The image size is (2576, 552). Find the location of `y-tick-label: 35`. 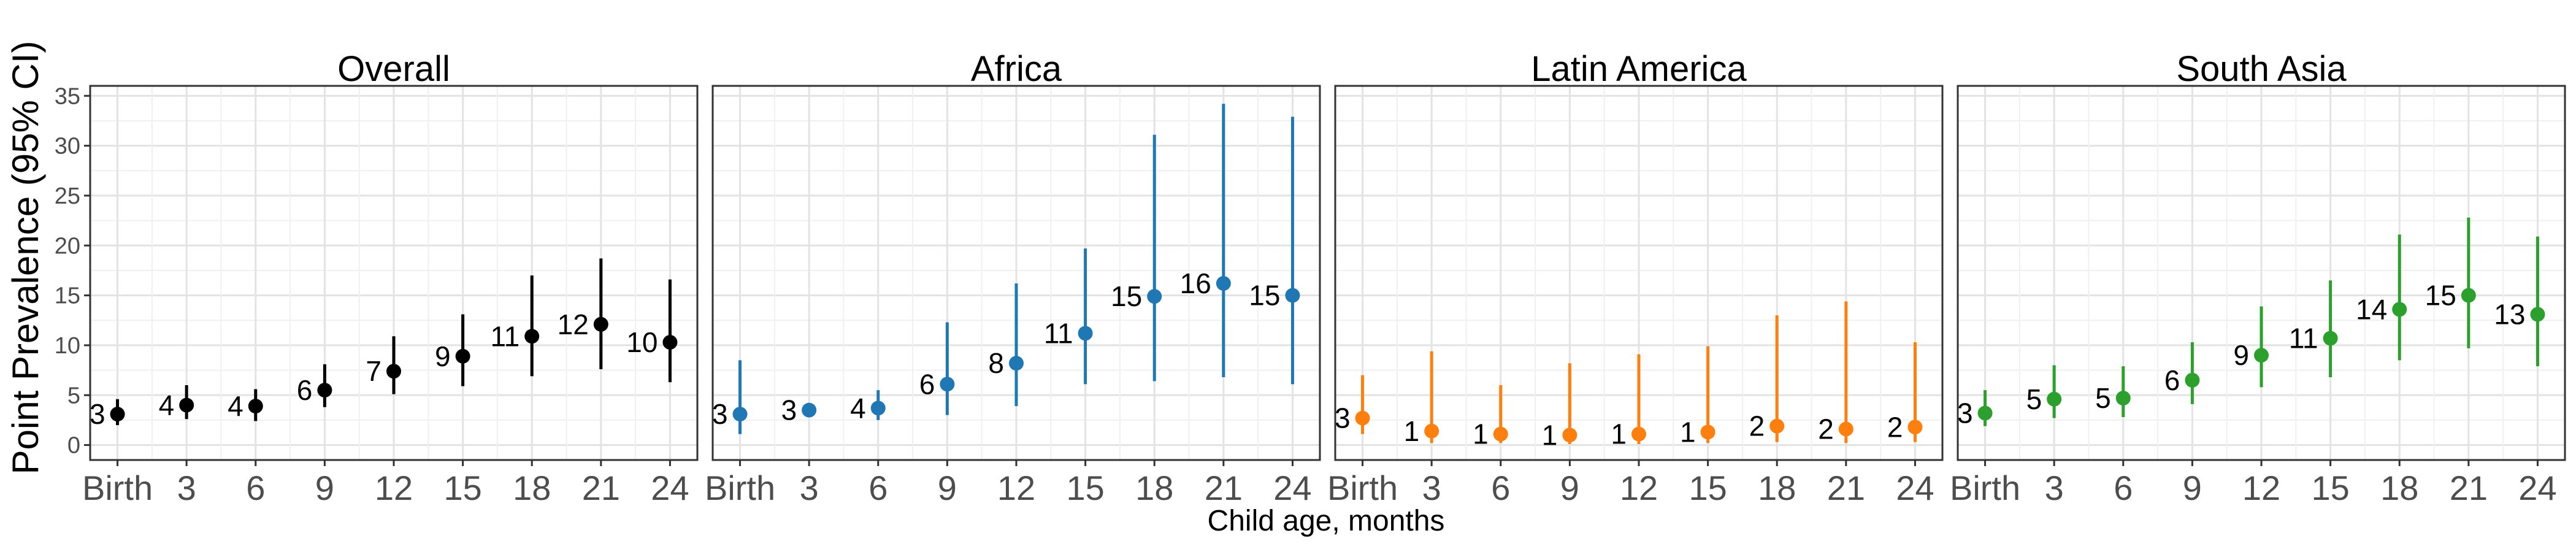

y-tick-label: 35 is located at coordinates (67, 96).